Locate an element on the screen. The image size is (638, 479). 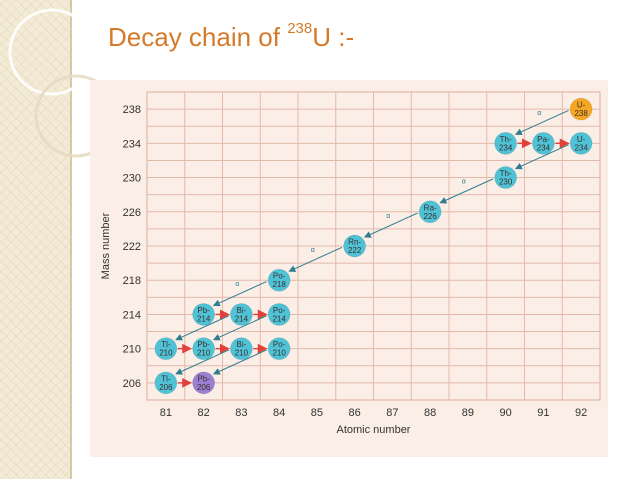
nuclide-node: Tl-206 is located at coordinates (166, 383).